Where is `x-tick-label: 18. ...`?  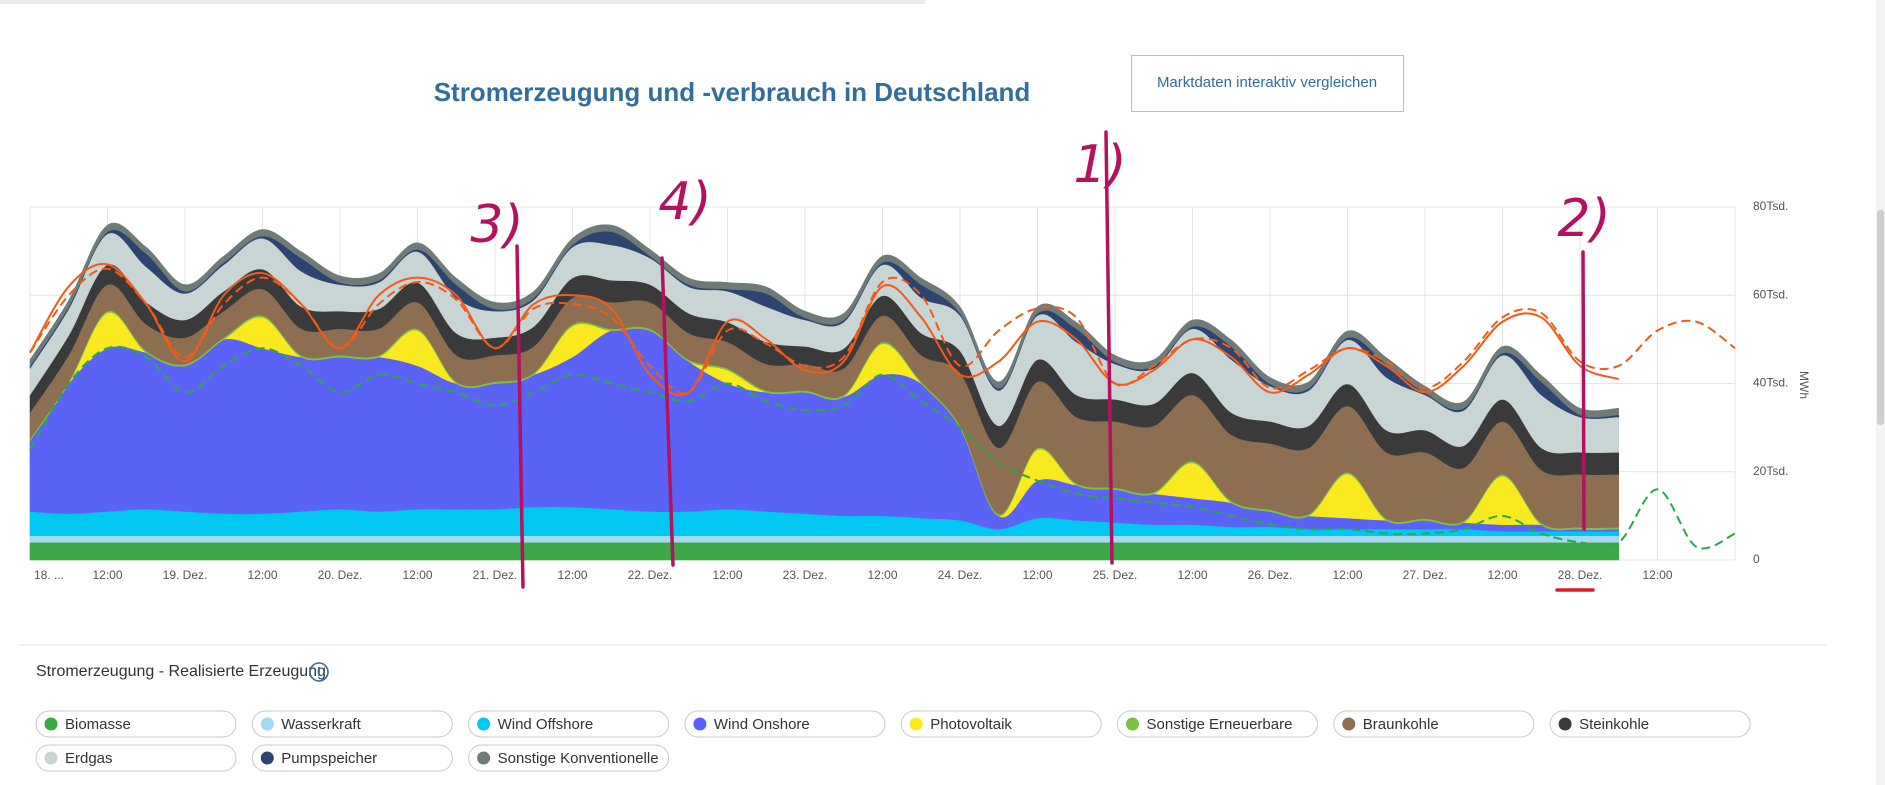 x-tick-label: 18. ... is located at coordinates (49, 575).